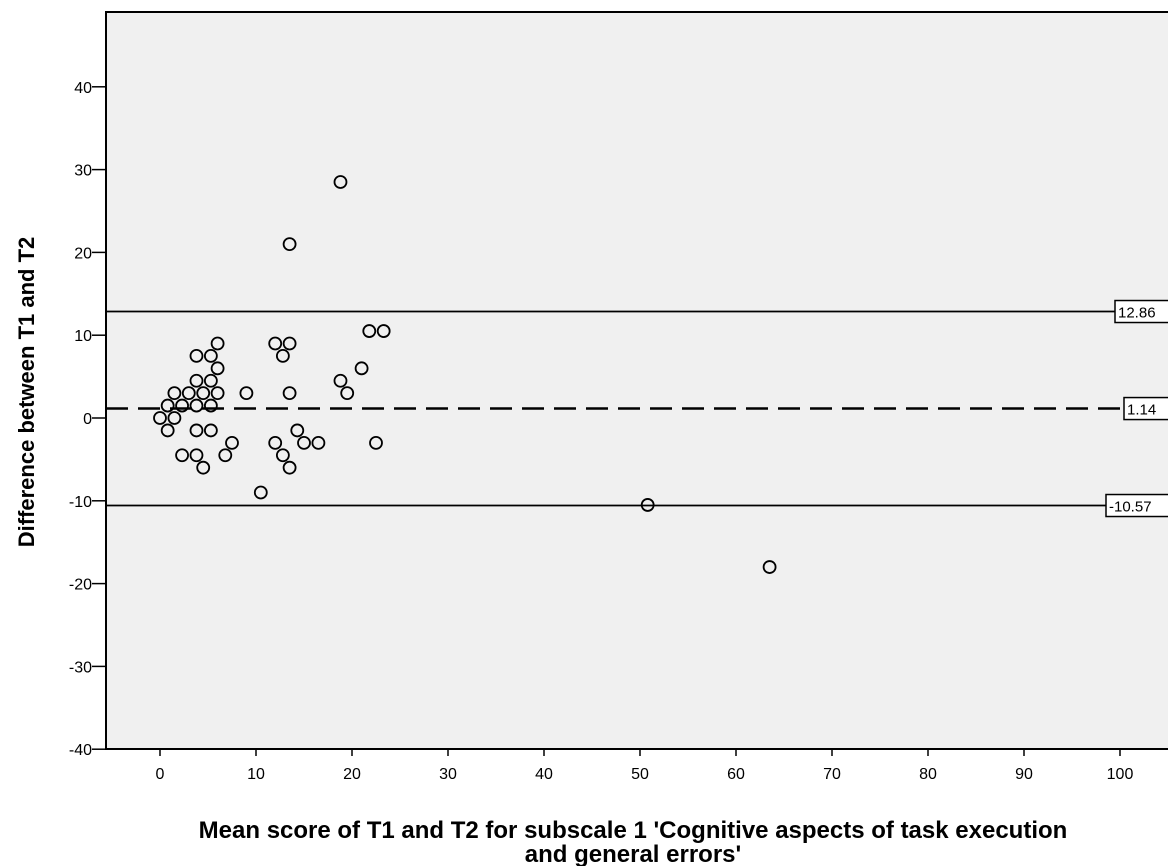 The height and width of the screenshot is (866, 1168). I want to click on x-axis-title-line-2: and general errors', so click(633, 853).